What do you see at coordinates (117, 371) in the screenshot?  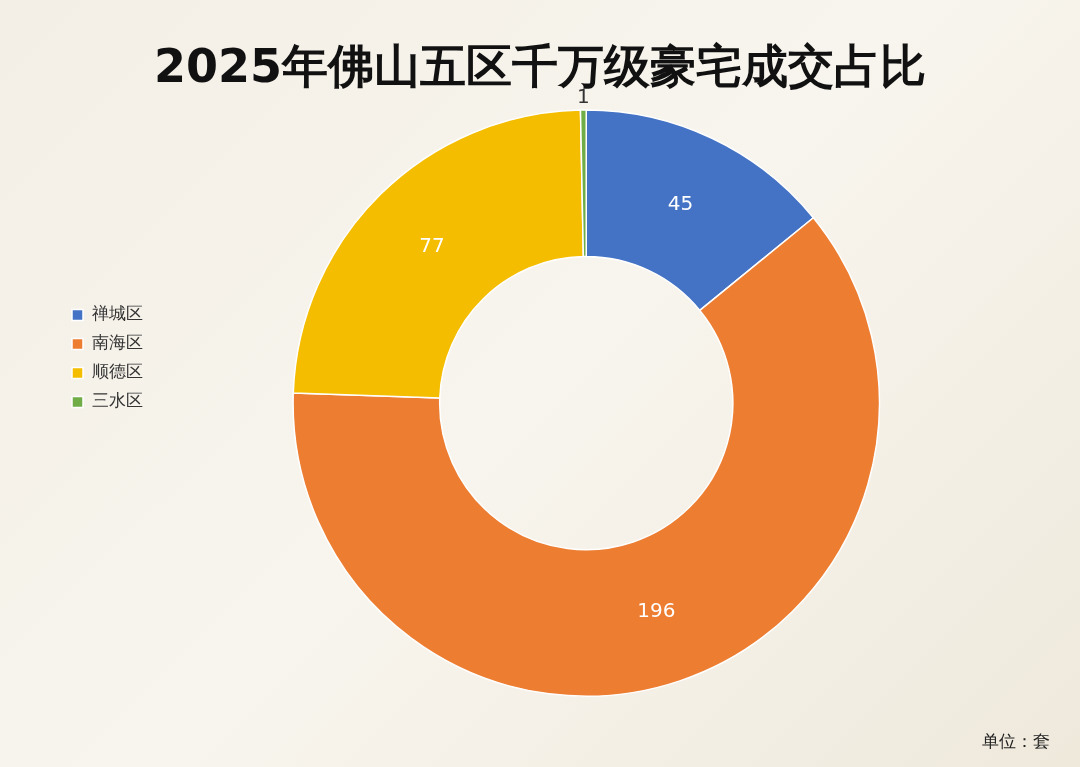 I see `legend-label: 顺德区` at bounding box center [117, 371].